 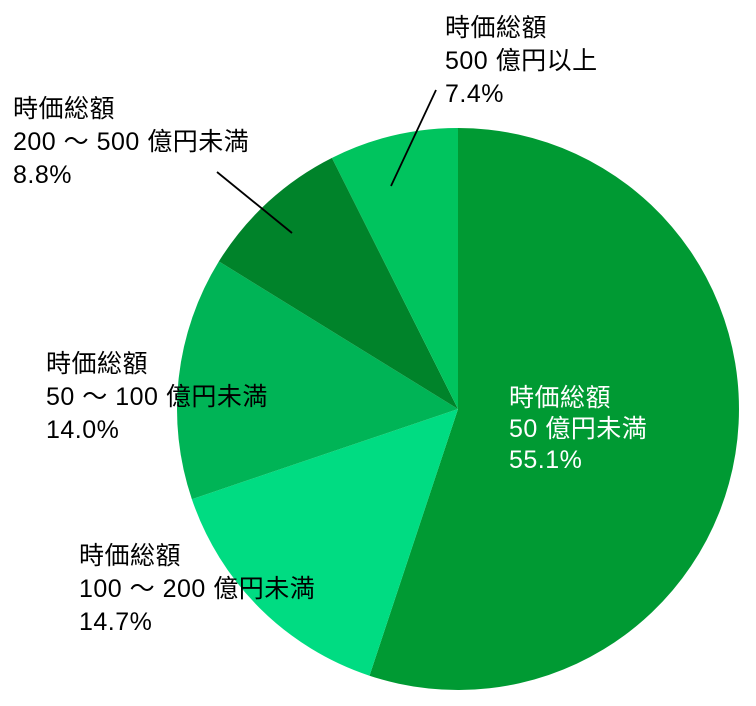 I want to click on slice-label-200-500oku: 時価総額 200 ～ 500 億円未満 8.8%, so click(x=131, y=142).